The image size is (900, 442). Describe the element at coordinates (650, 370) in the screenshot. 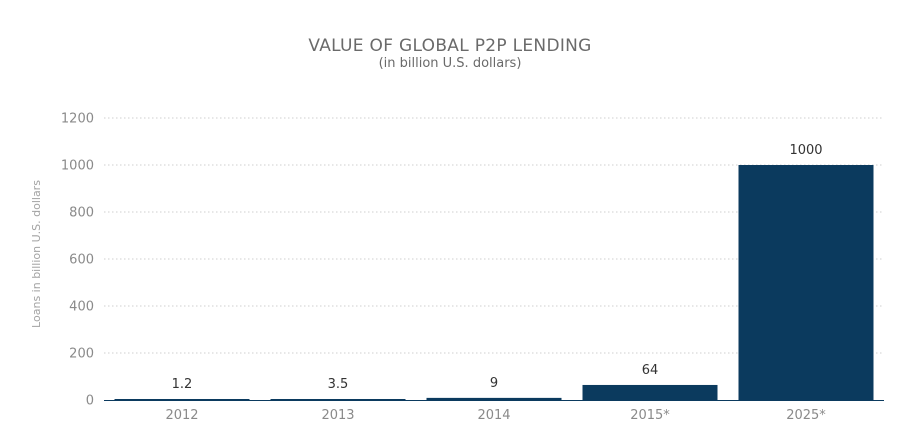

I see `data-label: 64` at that location.